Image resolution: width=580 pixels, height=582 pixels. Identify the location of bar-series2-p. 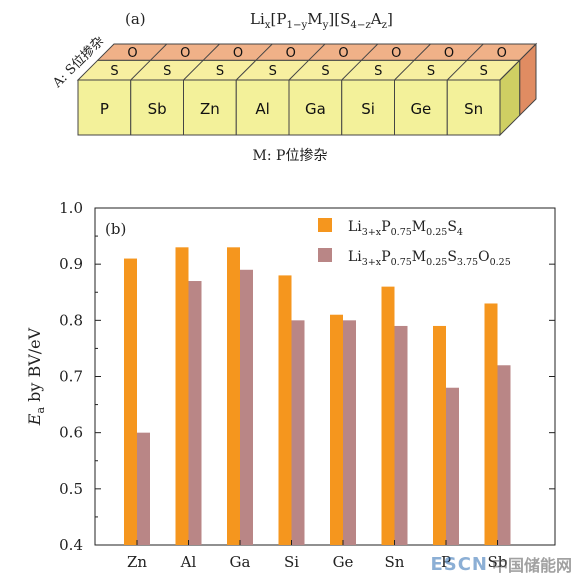
(452, 466).